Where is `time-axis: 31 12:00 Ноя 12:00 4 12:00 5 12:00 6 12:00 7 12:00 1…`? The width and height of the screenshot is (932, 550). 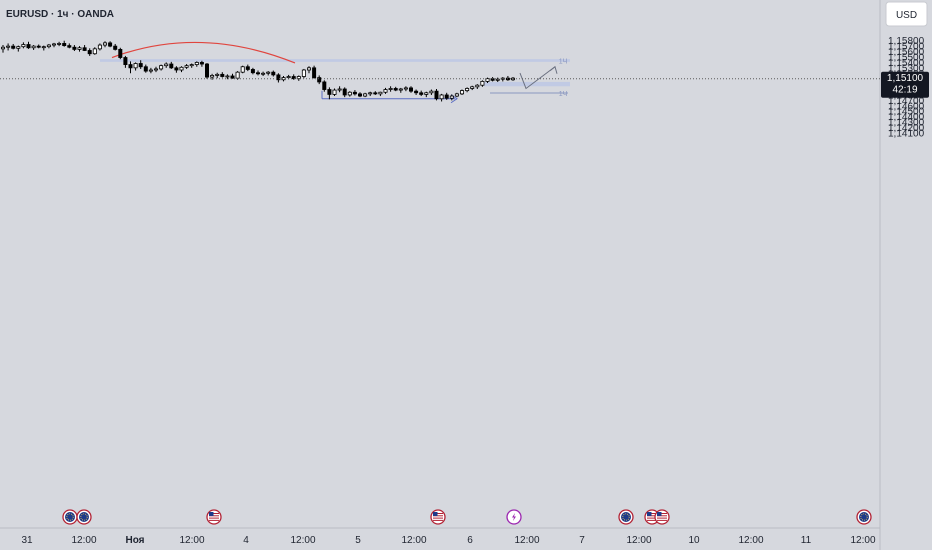
time-axis: 31 12:00 Ноя 12:00 4 12:00 5 12:00 6 12:00 7 12:00 1… is located at coordinates (448, 540).